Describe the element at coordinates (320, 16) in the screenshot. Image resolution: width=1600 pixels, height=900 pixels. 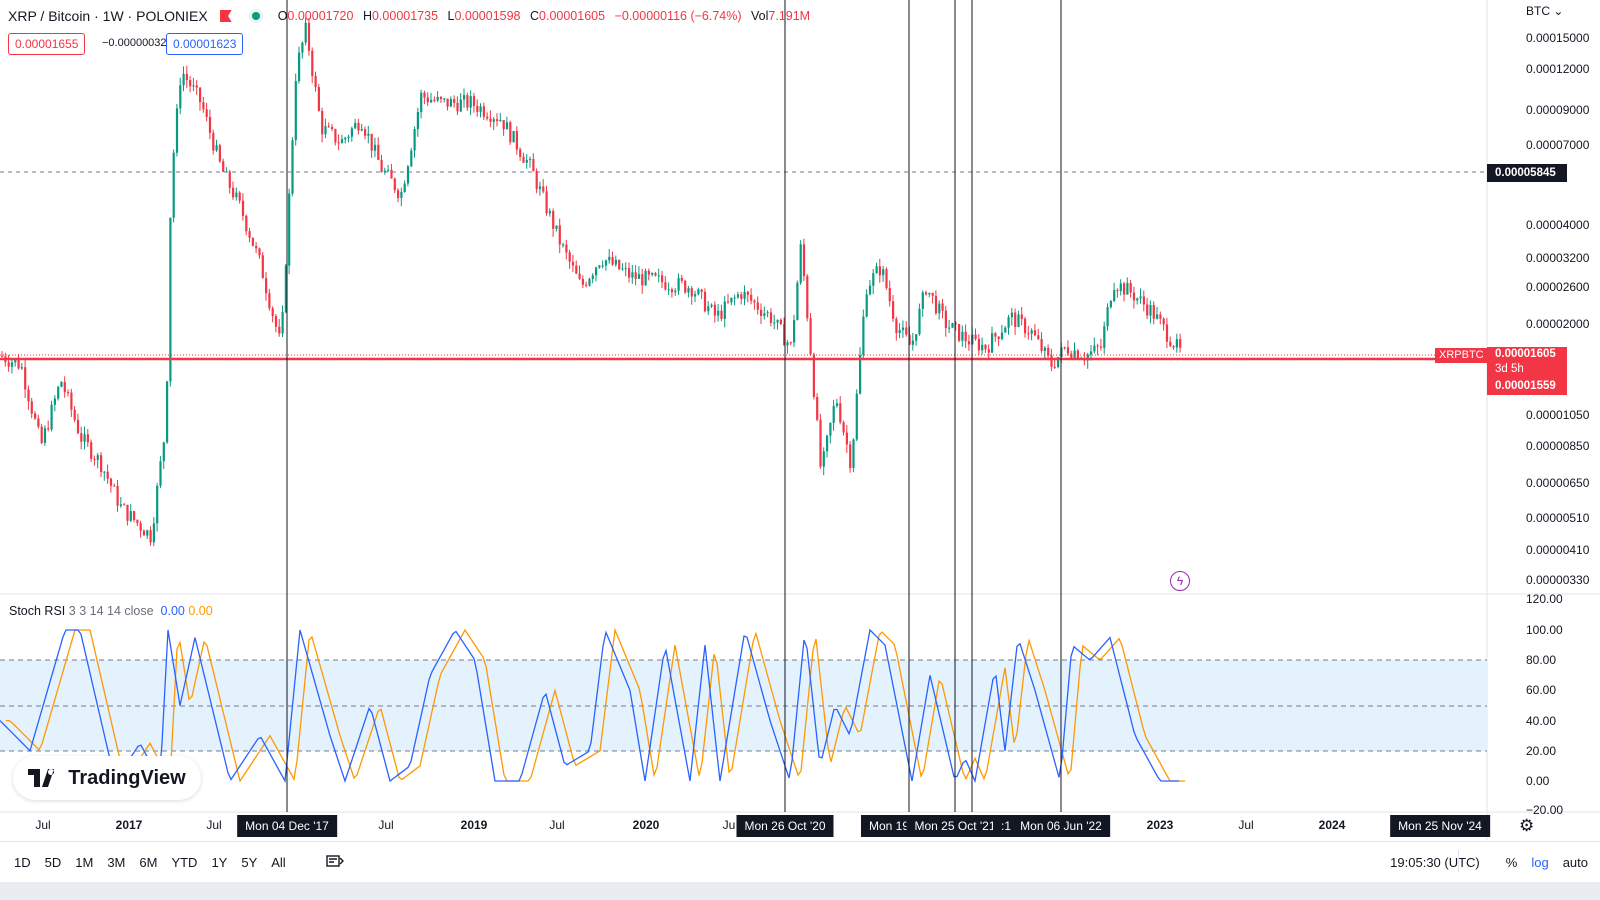
I see `open-value: 0.00001720` at that location.